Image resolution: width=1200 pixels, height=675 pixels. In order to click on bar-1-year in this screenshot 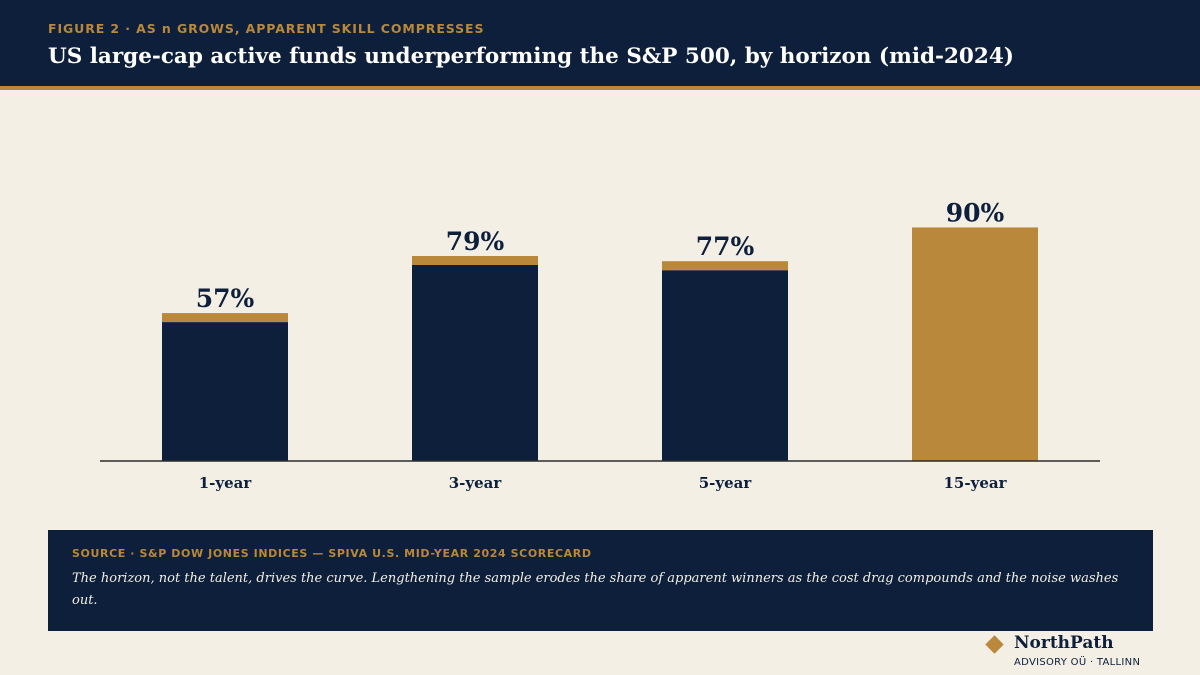, I will do `click(225, 391)`.